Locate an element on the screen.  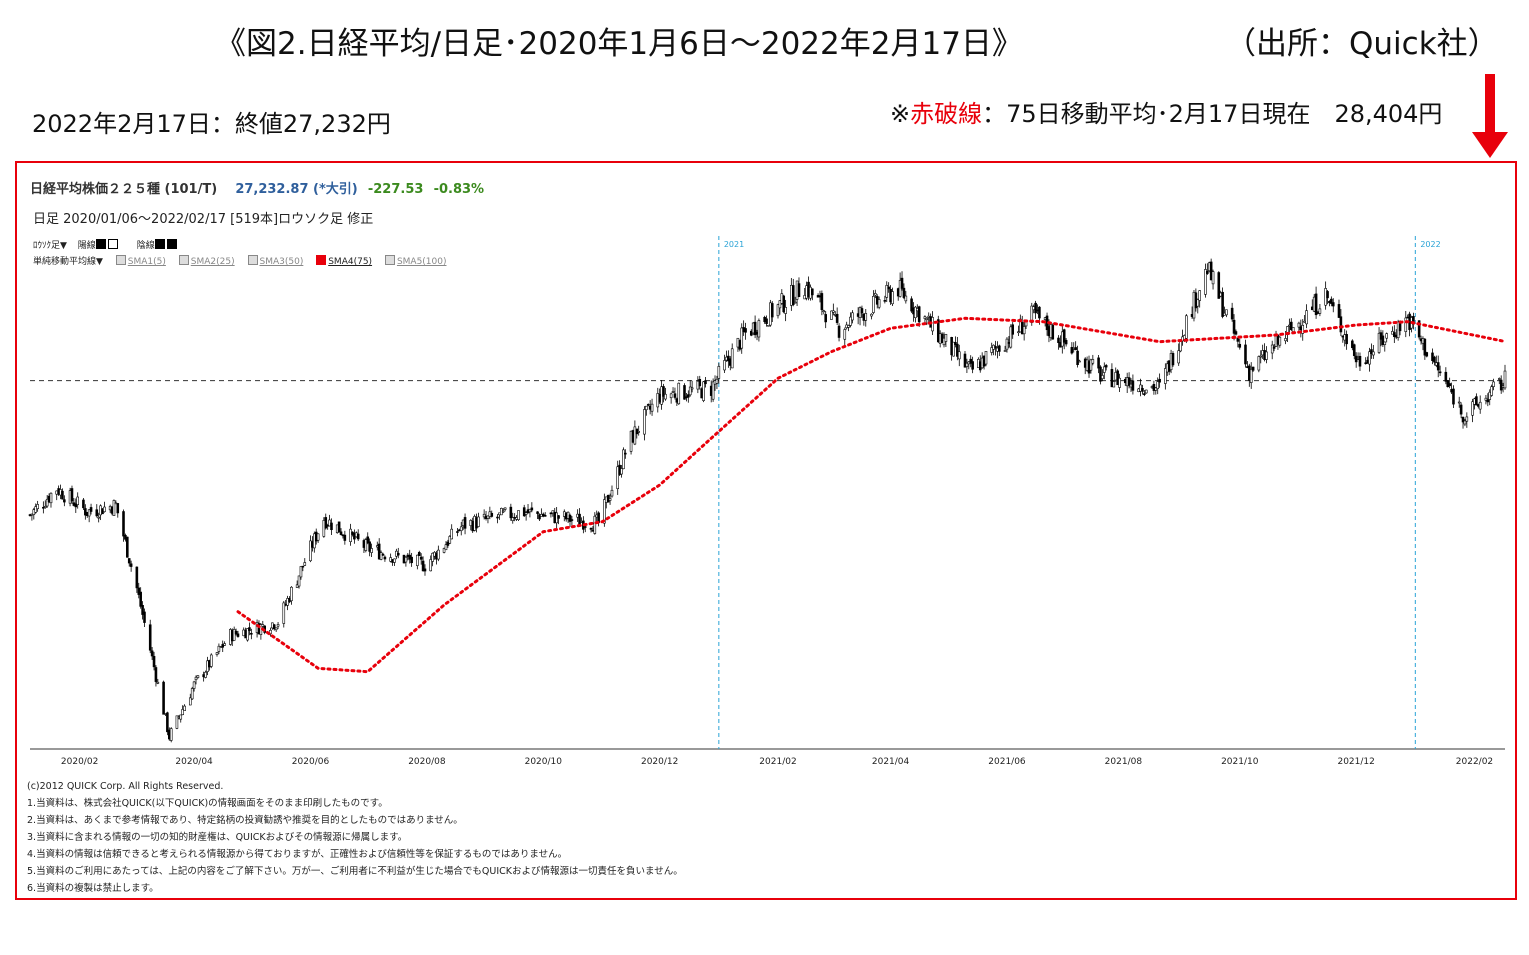
year-marker-label: 2022 is located at coordinates (1430, 244).